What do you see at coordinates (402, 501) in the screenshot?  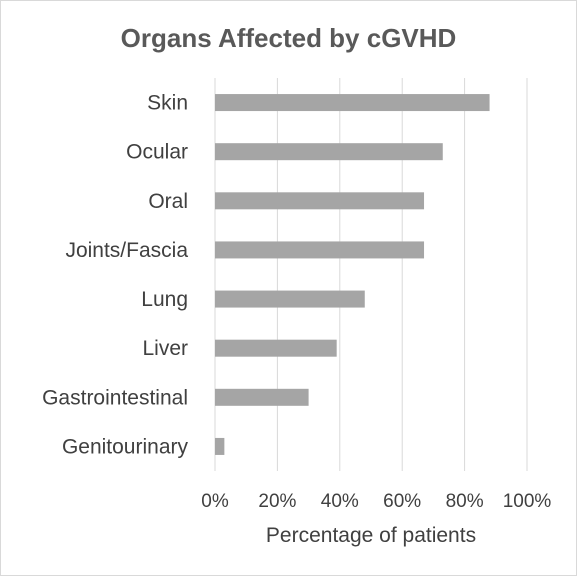 I see `x-tick-label: 60%` at bounding box center [402, 501].